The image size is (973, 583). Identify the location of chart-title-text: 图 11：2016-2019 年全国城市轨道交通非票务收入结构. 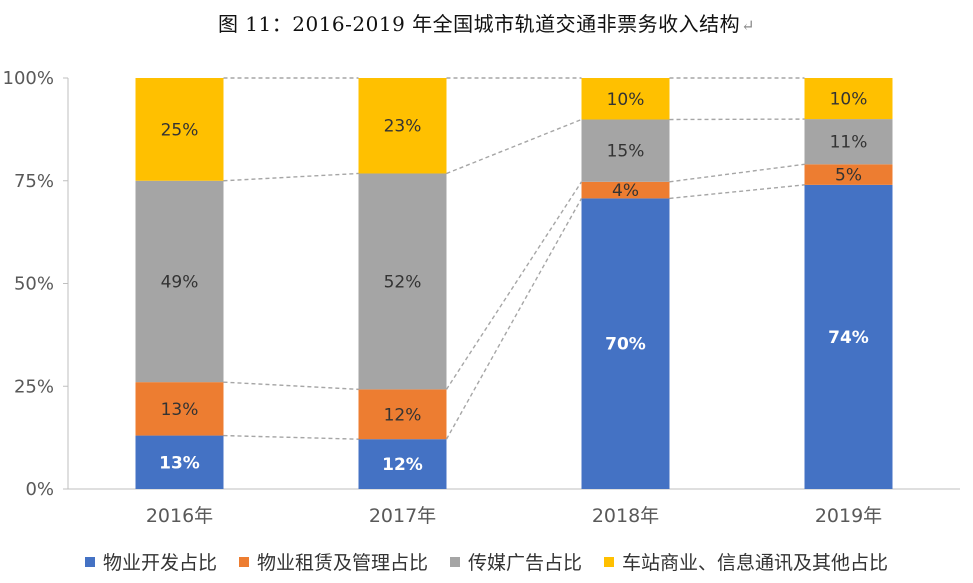
(479, 24).